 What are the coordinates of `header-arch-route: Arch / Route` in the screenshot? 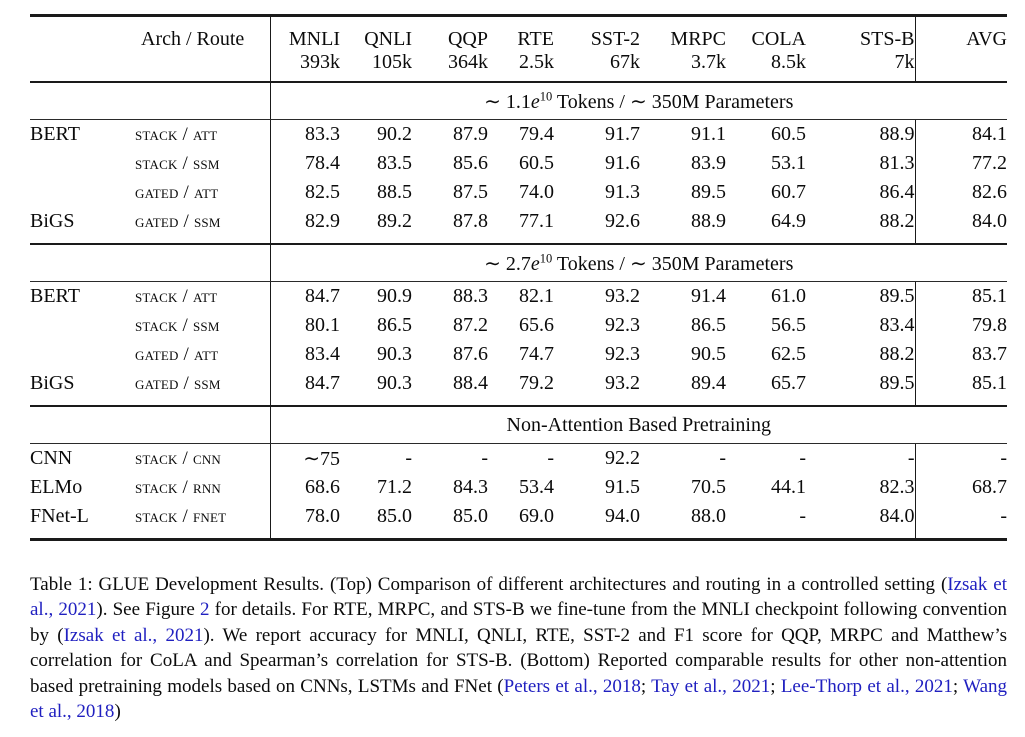 It's located at (203, 32).